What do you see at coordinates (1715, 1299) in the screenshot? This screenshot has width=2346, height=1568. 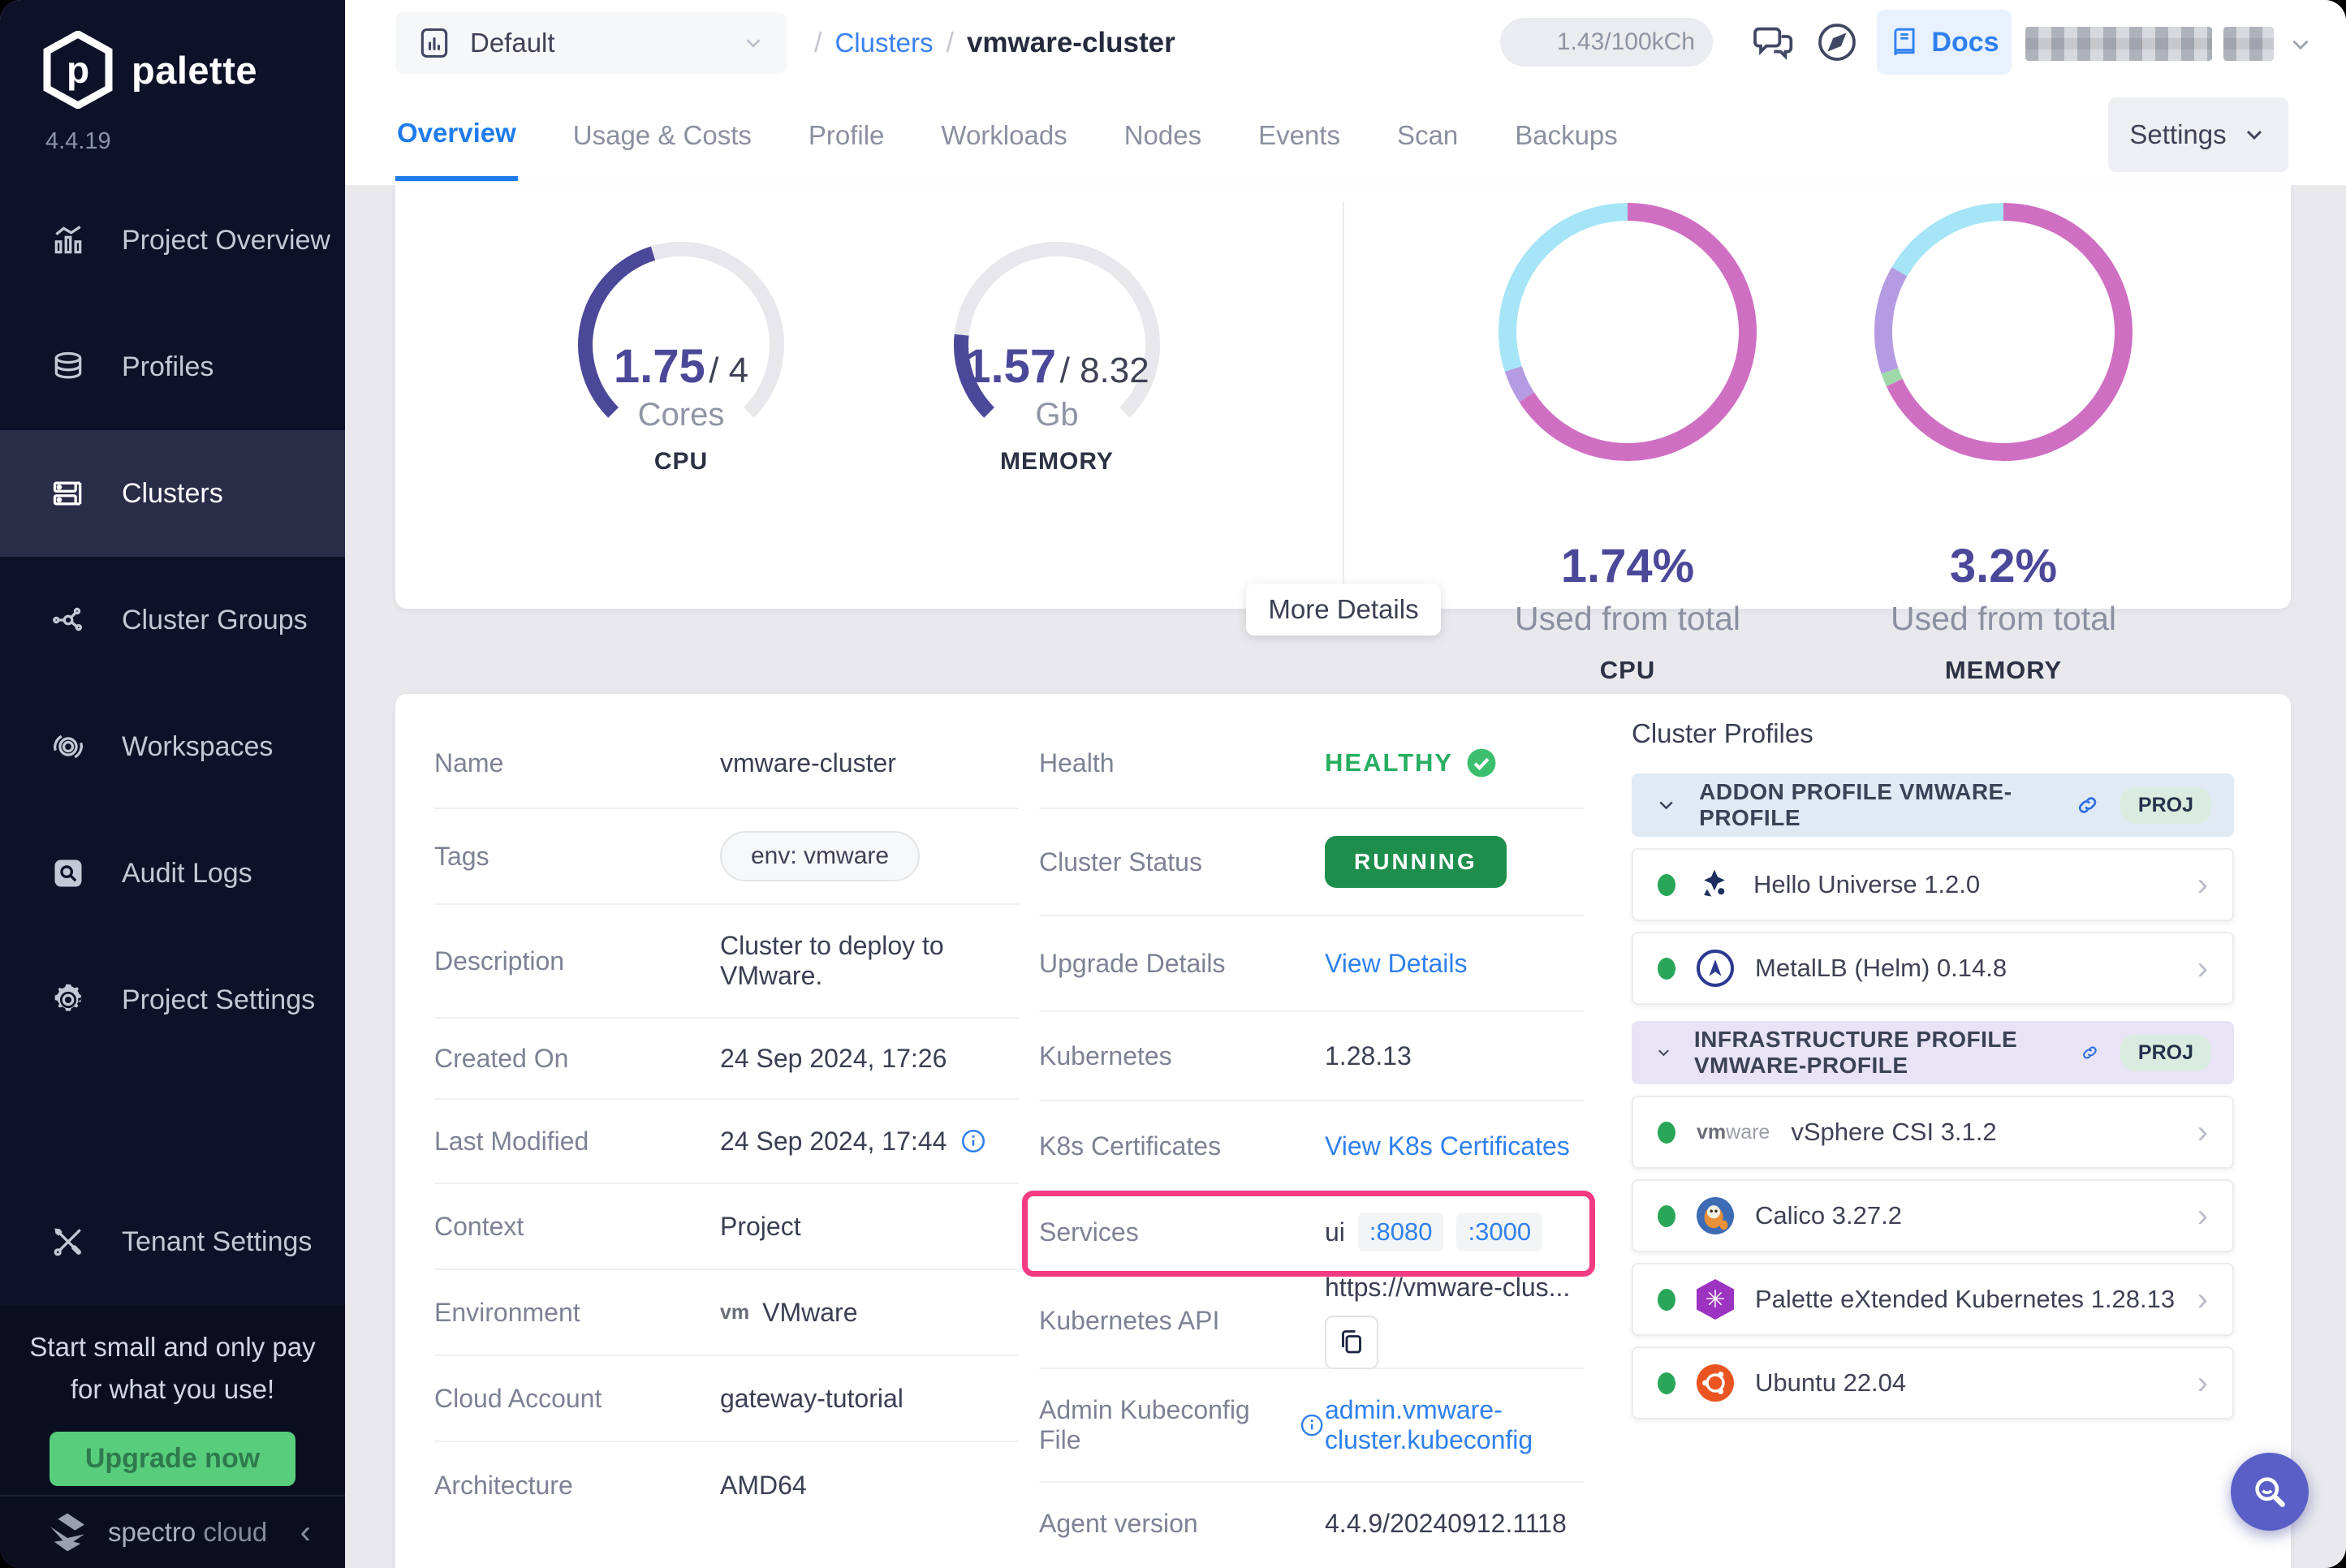 I see `palette-pxk-logo: ✳` at bounding box center [1715, 1299].